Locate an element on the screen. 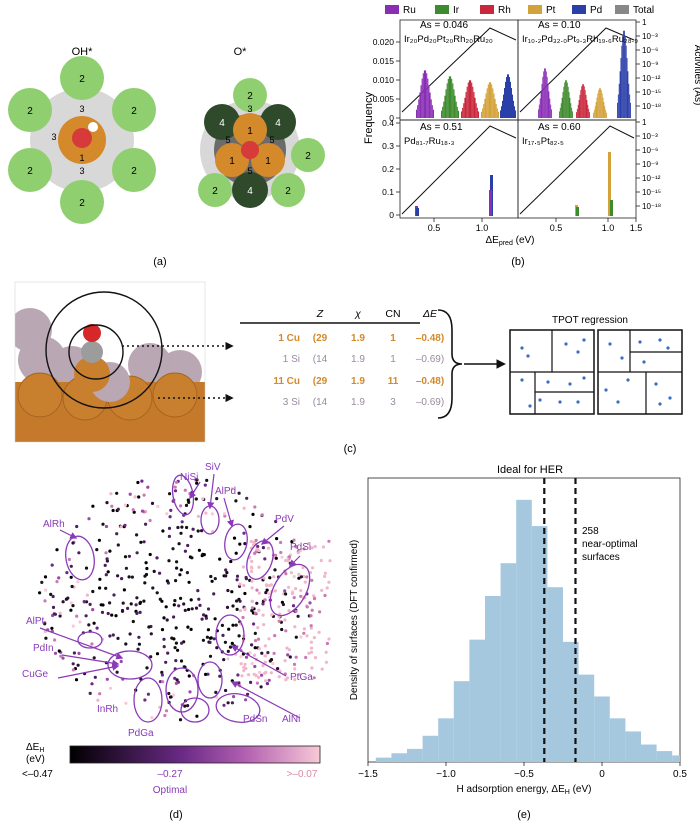 The height and width of the screenshot is (828, 700). oh-title: OH* is located at coordinates (83, 52).